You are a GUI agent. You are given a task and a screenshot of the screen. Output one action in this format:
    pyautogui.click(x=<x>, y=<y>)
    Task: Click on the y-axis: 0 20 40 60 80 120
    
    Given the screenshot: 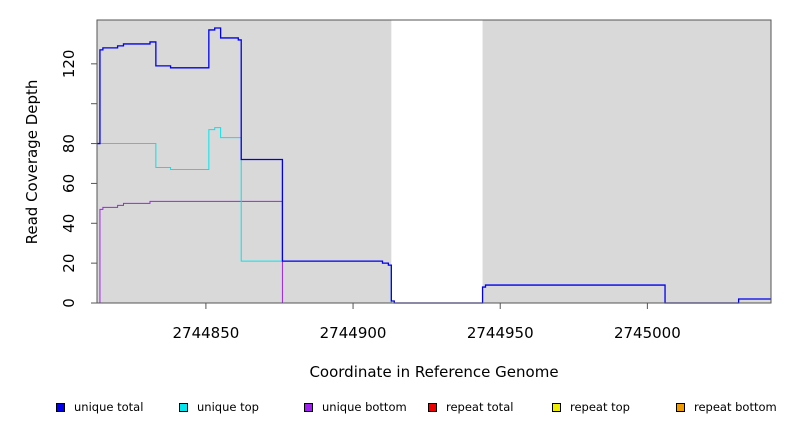 What is the action you would take?
    pyautogui.click(x=78, y=179)
    